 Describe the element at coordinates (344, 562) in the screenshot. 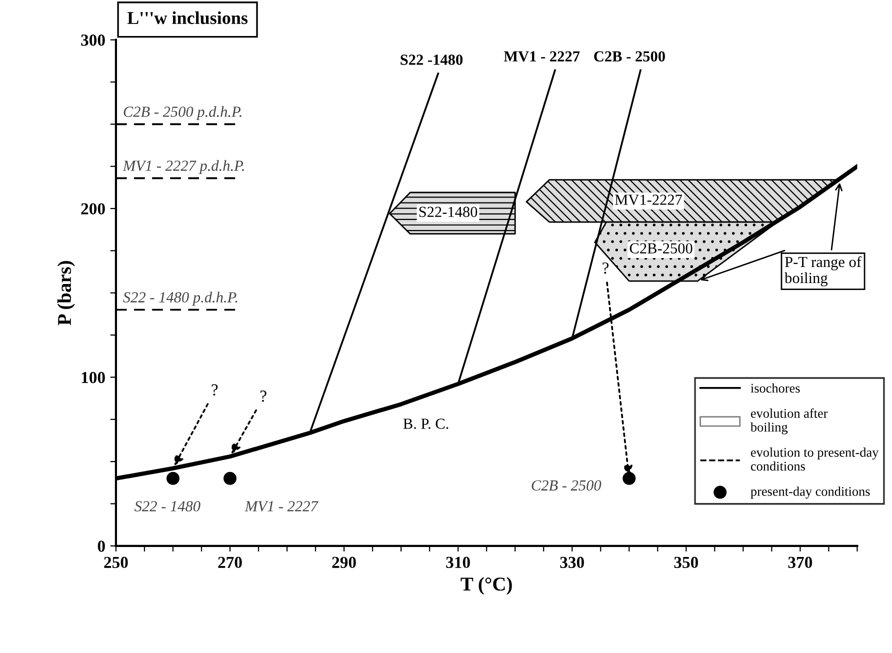

I see `x-tick-label: 290` at that location.